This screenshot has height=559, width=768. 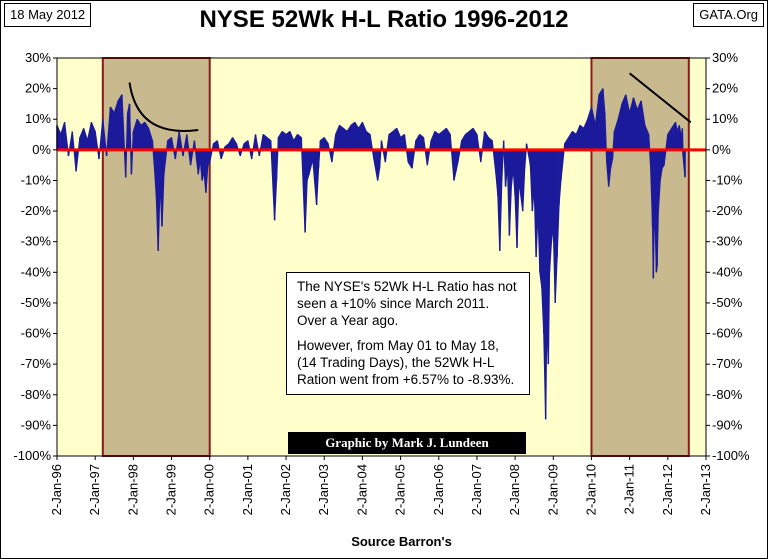 What do you see at coordinates (36, 424) in the screenshot?
I see `y-tick-label-left: -90%` at bounding box center [36, 424].